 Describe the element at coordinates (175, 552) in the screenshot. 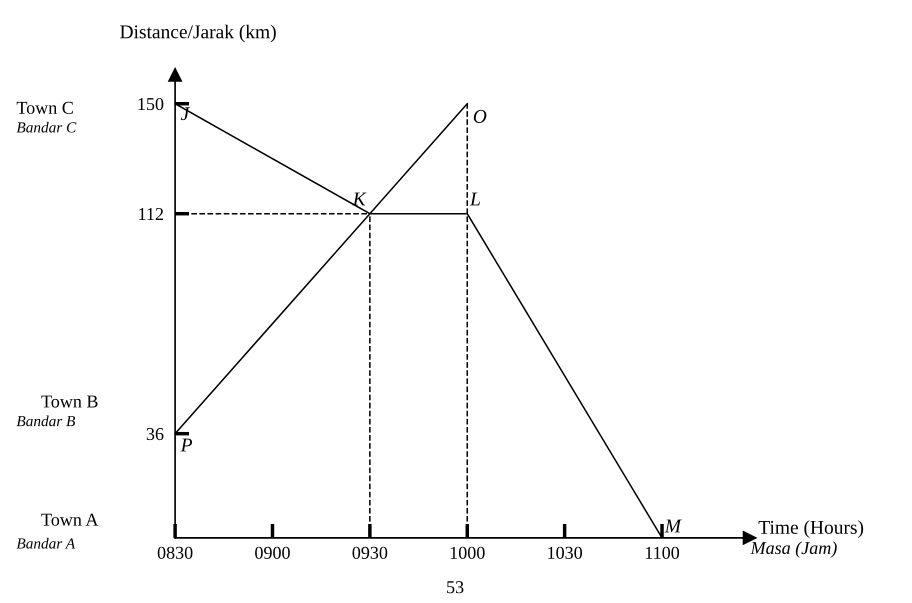

I see `x-tick-label: 0830` at that location.